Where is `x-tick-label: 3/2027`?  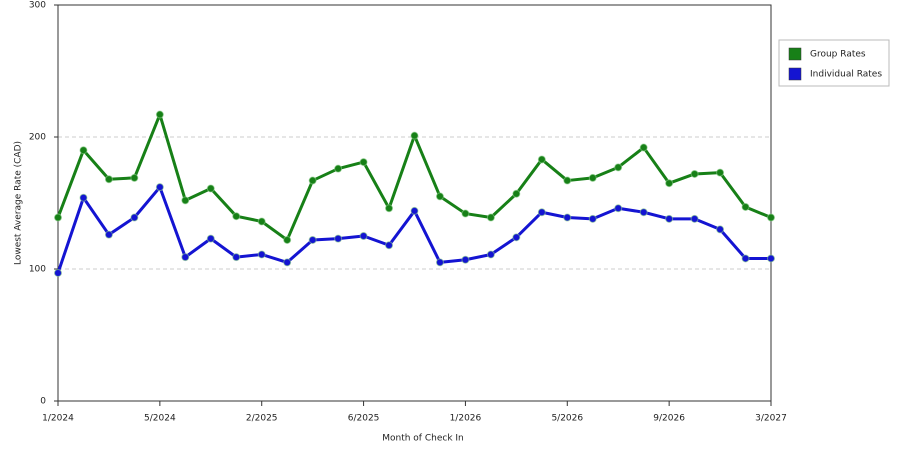
x-tick-label: 3/2027 is located at coordinates (771, 419).